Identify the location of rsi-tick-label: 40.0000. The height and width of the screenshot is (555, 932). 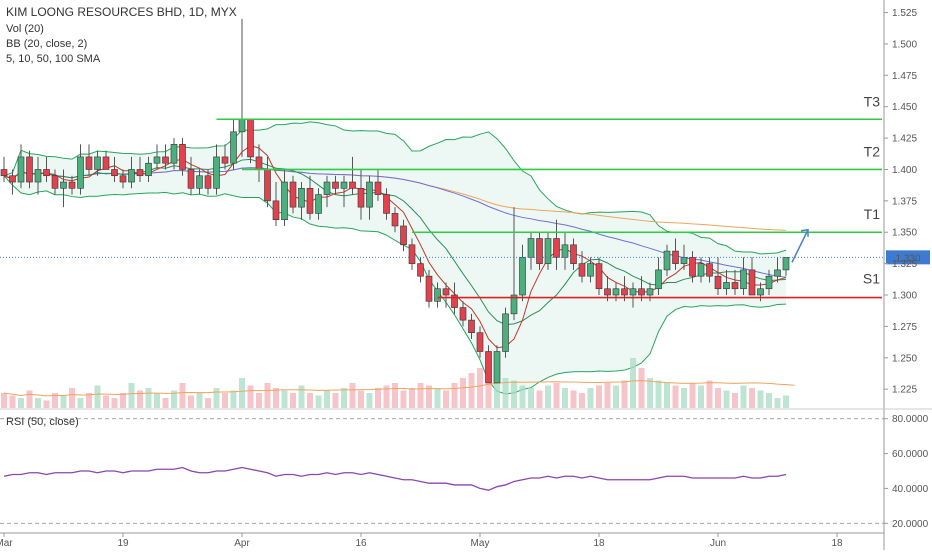
(910, 489).